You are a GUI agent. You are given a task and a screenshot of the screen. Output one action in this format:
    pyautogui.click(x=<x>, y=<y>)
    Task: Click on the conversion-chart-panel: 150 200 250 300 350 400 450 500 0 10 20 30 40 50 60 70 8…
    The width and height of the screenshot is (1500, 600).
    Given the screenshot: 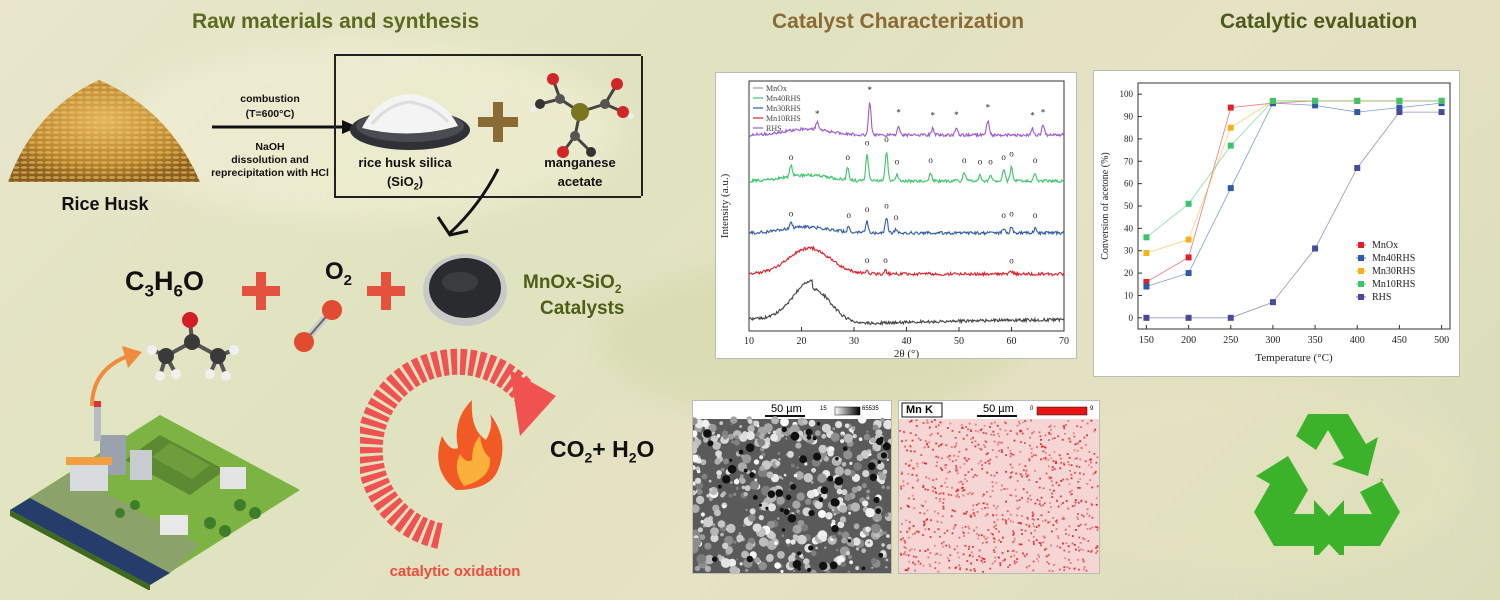 What is the action you would take?
    pyautogui.click(x=1276, y=223)
    